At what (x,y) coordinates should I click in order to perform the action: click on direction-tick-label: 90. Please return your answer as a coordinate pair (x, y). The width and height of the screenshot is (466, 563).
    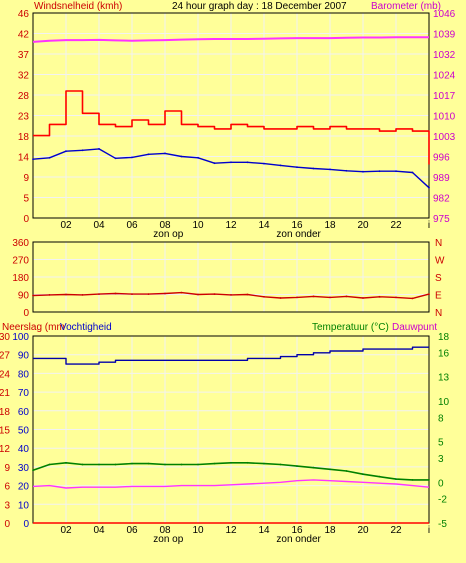
    Looking at the image, I should click on (24, 296).